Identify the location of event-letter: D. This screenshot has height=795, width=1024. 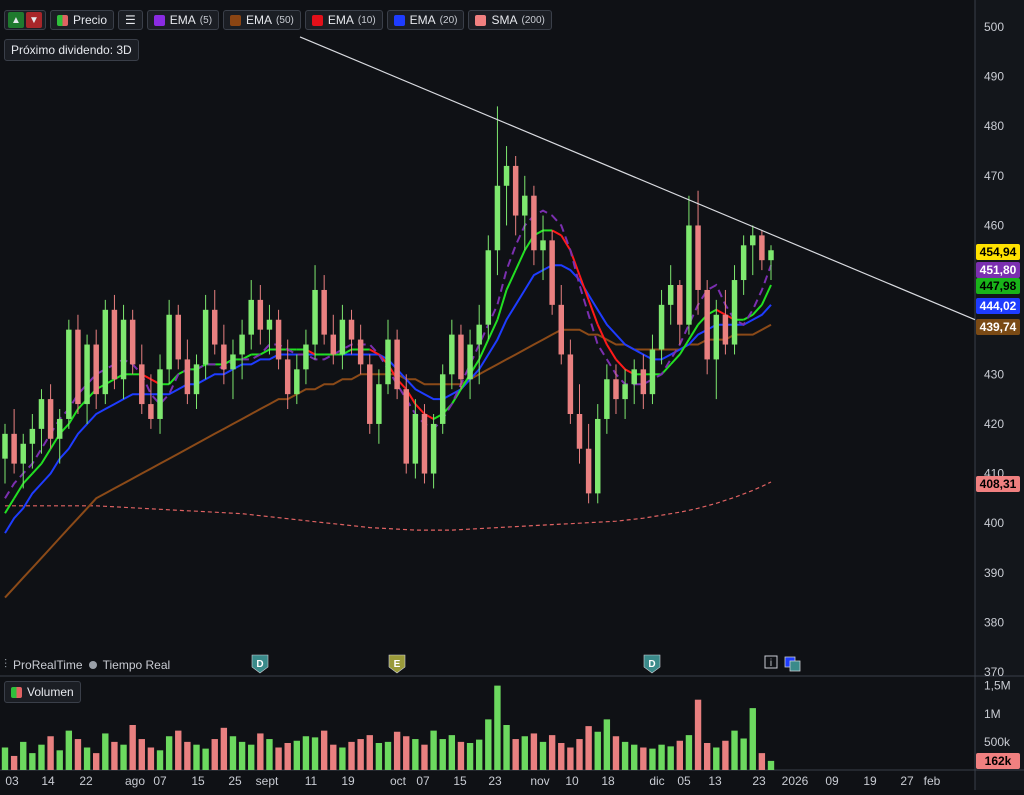
(651, 664).